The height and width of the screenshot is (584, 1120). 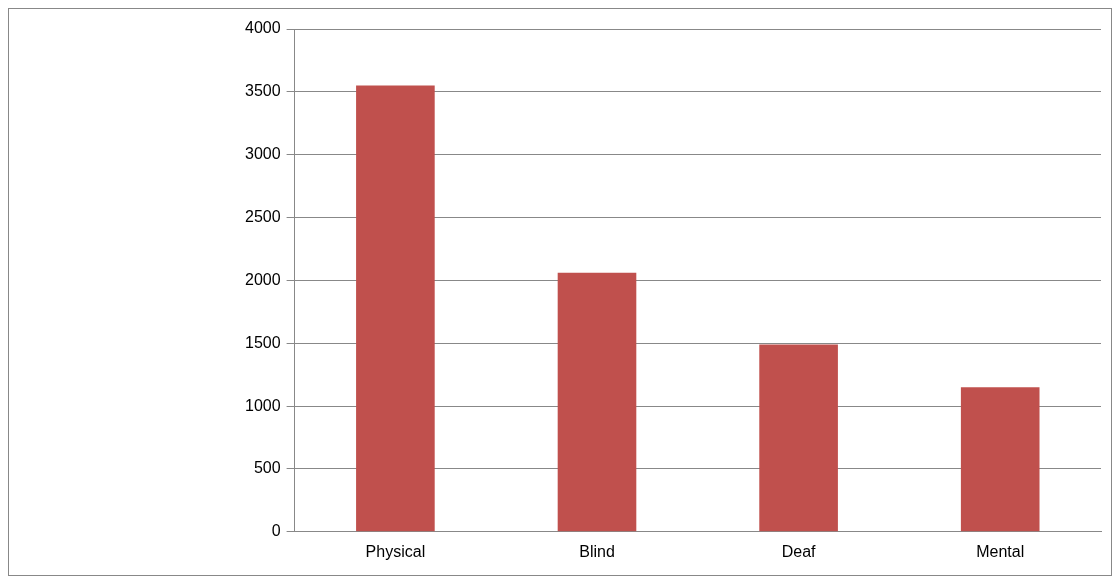 What do you see at coordinates (597, 551) in the screenshot?
I see `x-tick-label: Blind` at bounding box center [597, 551].